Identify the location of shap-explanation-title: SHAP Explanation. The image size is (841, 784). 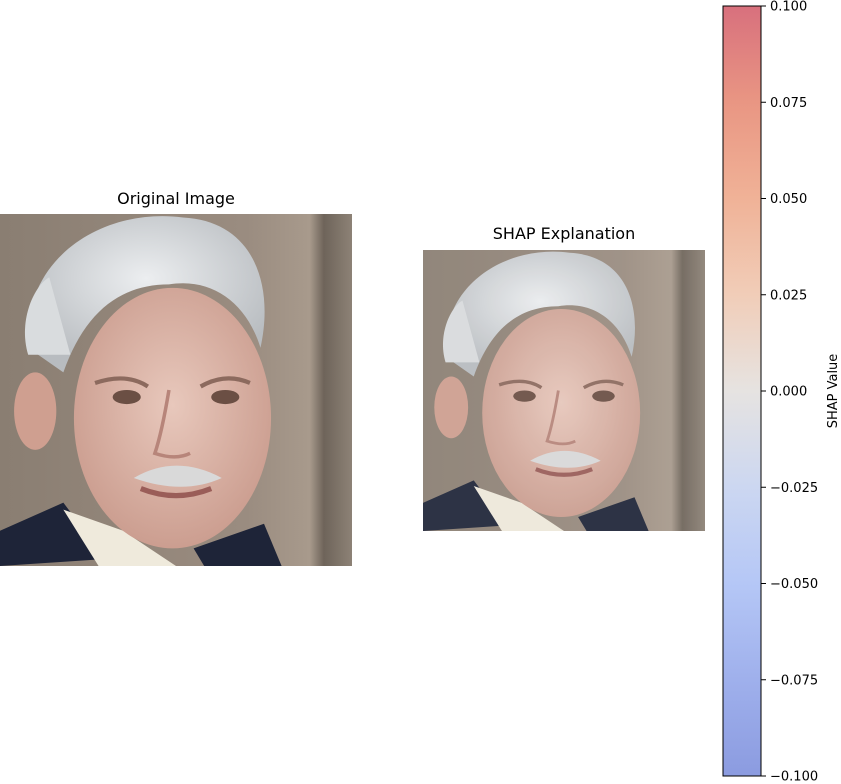
(564, 233).